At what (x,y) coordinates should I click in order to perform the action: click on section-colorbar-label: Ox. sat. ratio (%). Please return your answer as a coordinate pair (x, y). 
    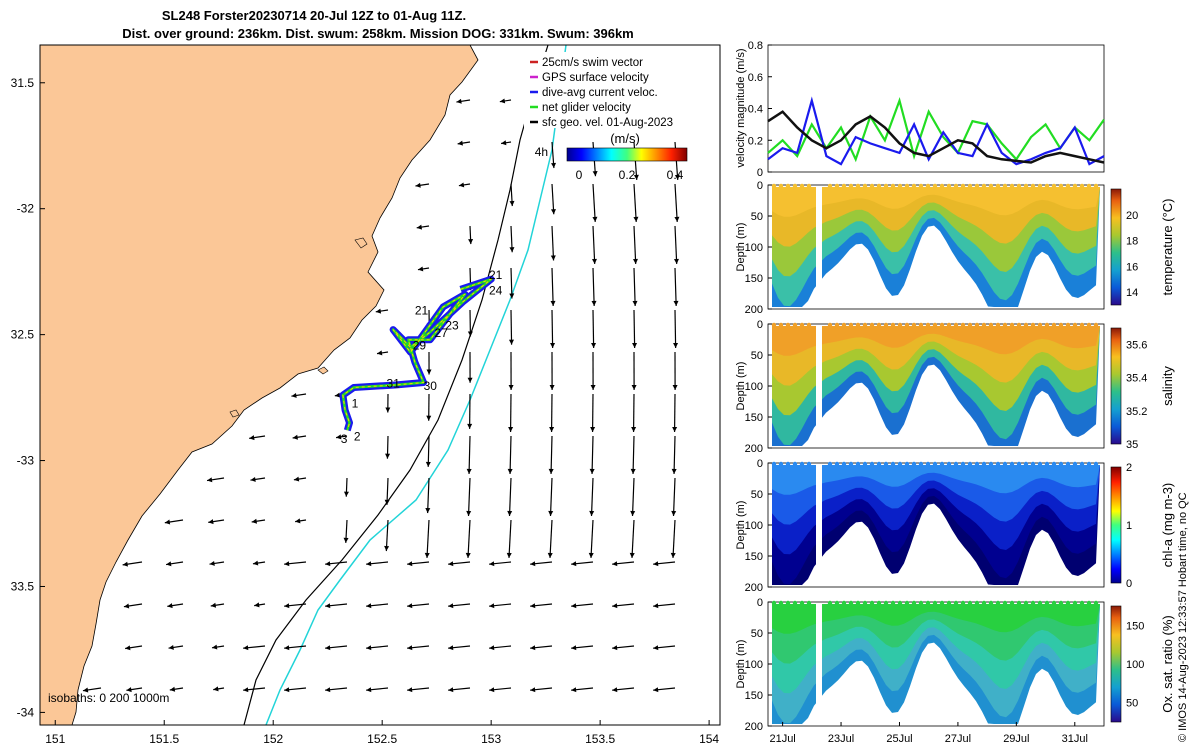
    Looking at the image, I should click on (1167, 664).